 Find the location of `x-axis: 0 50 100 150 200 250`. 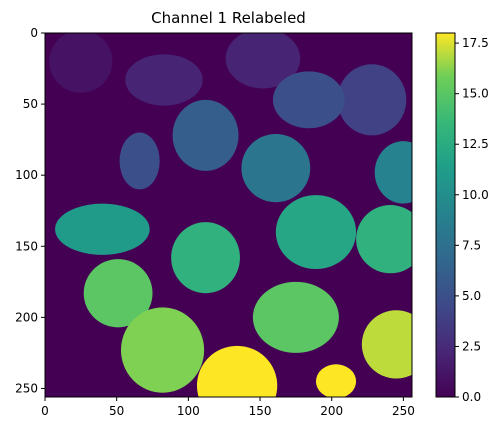

x-axis: 0 50 100 150 200 250 is located at coordinates (228, 407).